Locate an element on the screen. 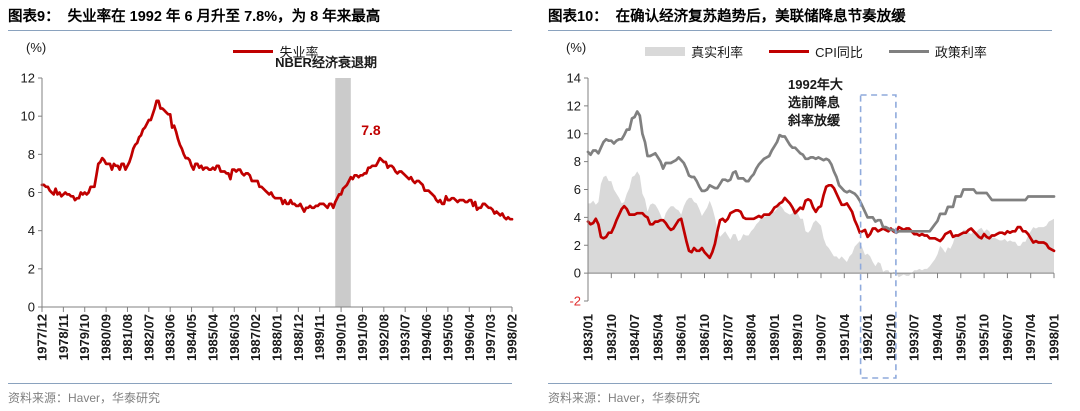  legend-label: 政策利率 is located at coordinates (960, 52).